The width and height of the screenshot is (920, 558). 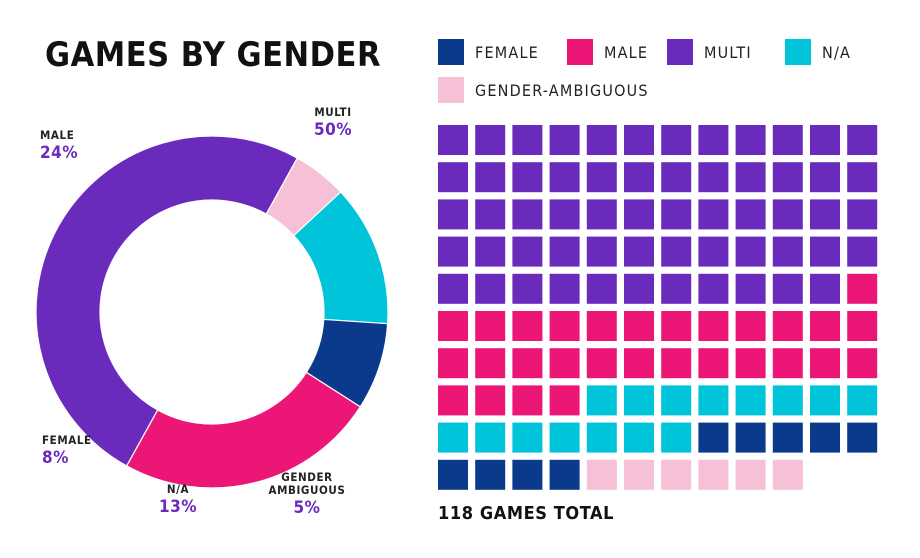 I want to click on legend-label-na: N/A, so click(x=836, y=52).